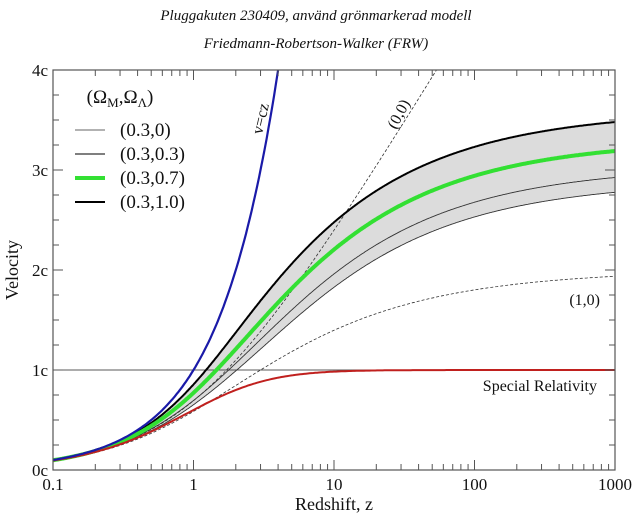 Image resolution: width=632 pixels, height=517 pixels. Describe the element at coordinates (615, 484) in the screenshot. I see `x-tick-label: 1000` at that location.